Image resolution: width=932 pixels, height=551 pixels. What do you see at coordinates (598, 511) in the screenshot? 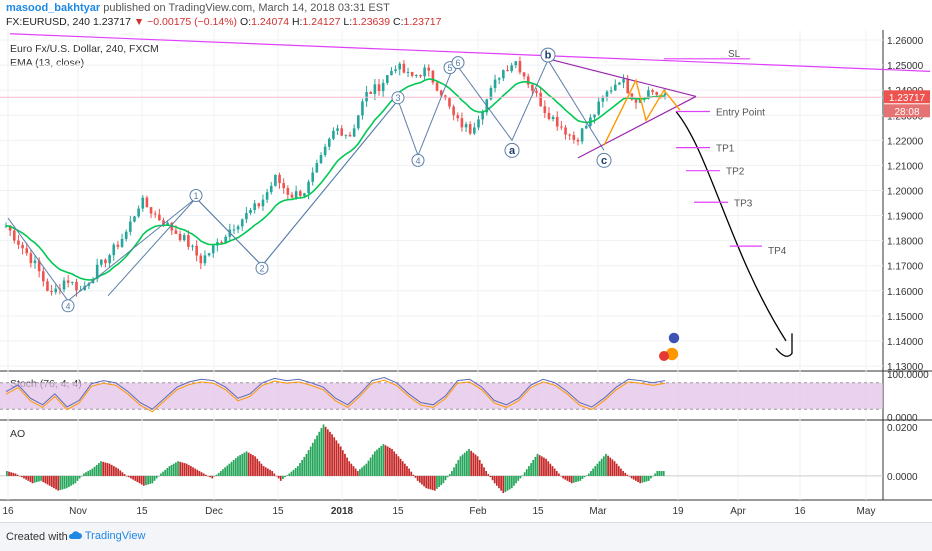
I see `x-tick-label: Mar` at bounding box center [598, 511].